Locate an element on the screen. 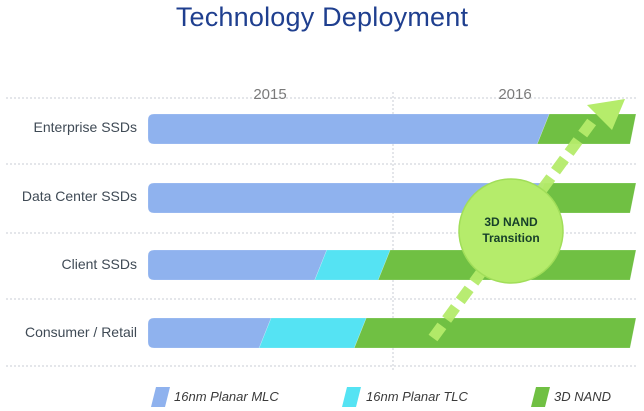  bar-2-16nm-planar-tlc is located at coordinates (352, 265).